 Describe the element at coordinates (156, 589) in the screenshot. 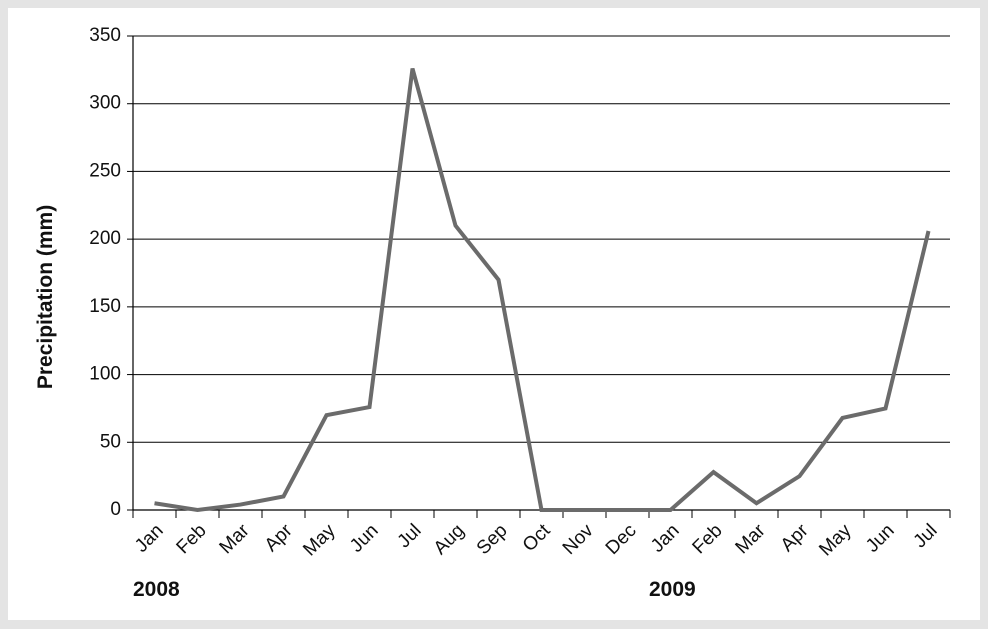

I see `year-label: 2008` at that location.